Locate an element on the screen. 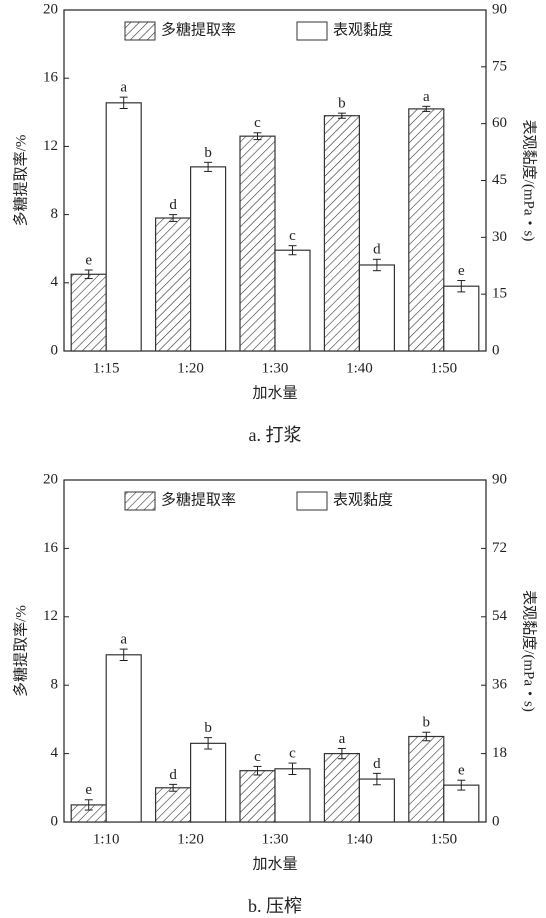 Image resolution: width=546 pixels, height=918 pixels. y2-tick-label: 18 is located at coordinates (499, 753).